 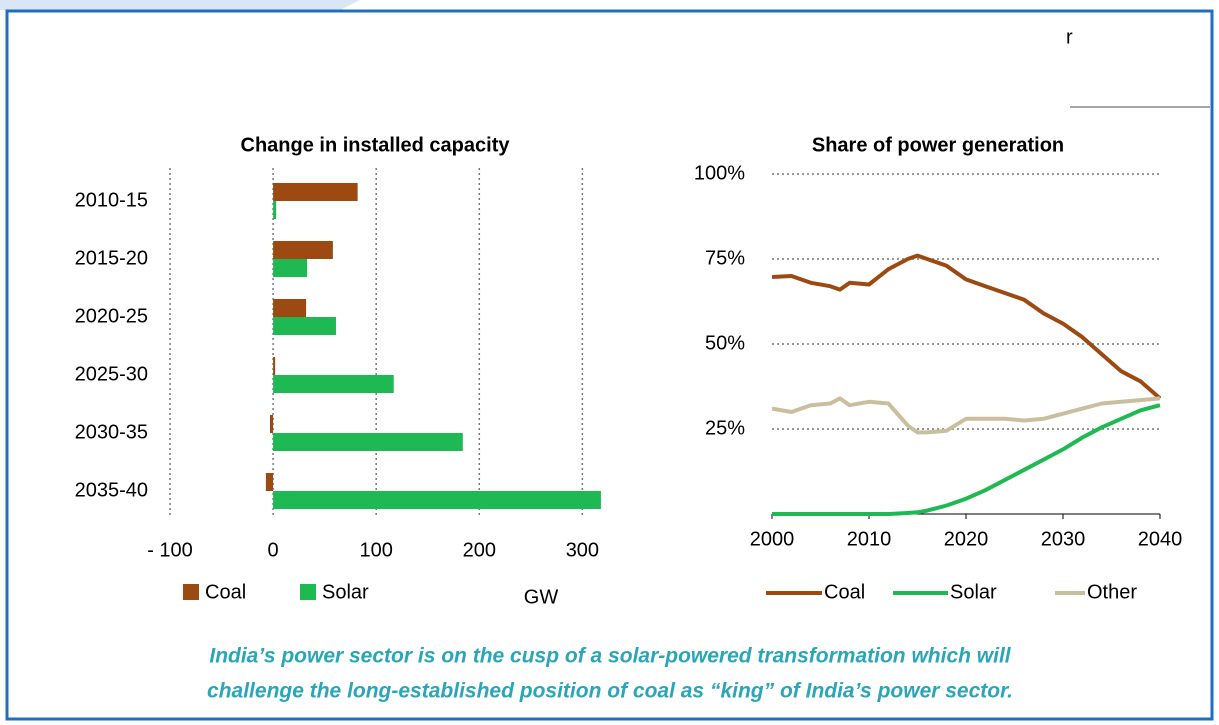 What do you see at coordinates (725, 343) in the screenshot?
I see `y-tick-label: 50%` at bounding box center [725, 343].